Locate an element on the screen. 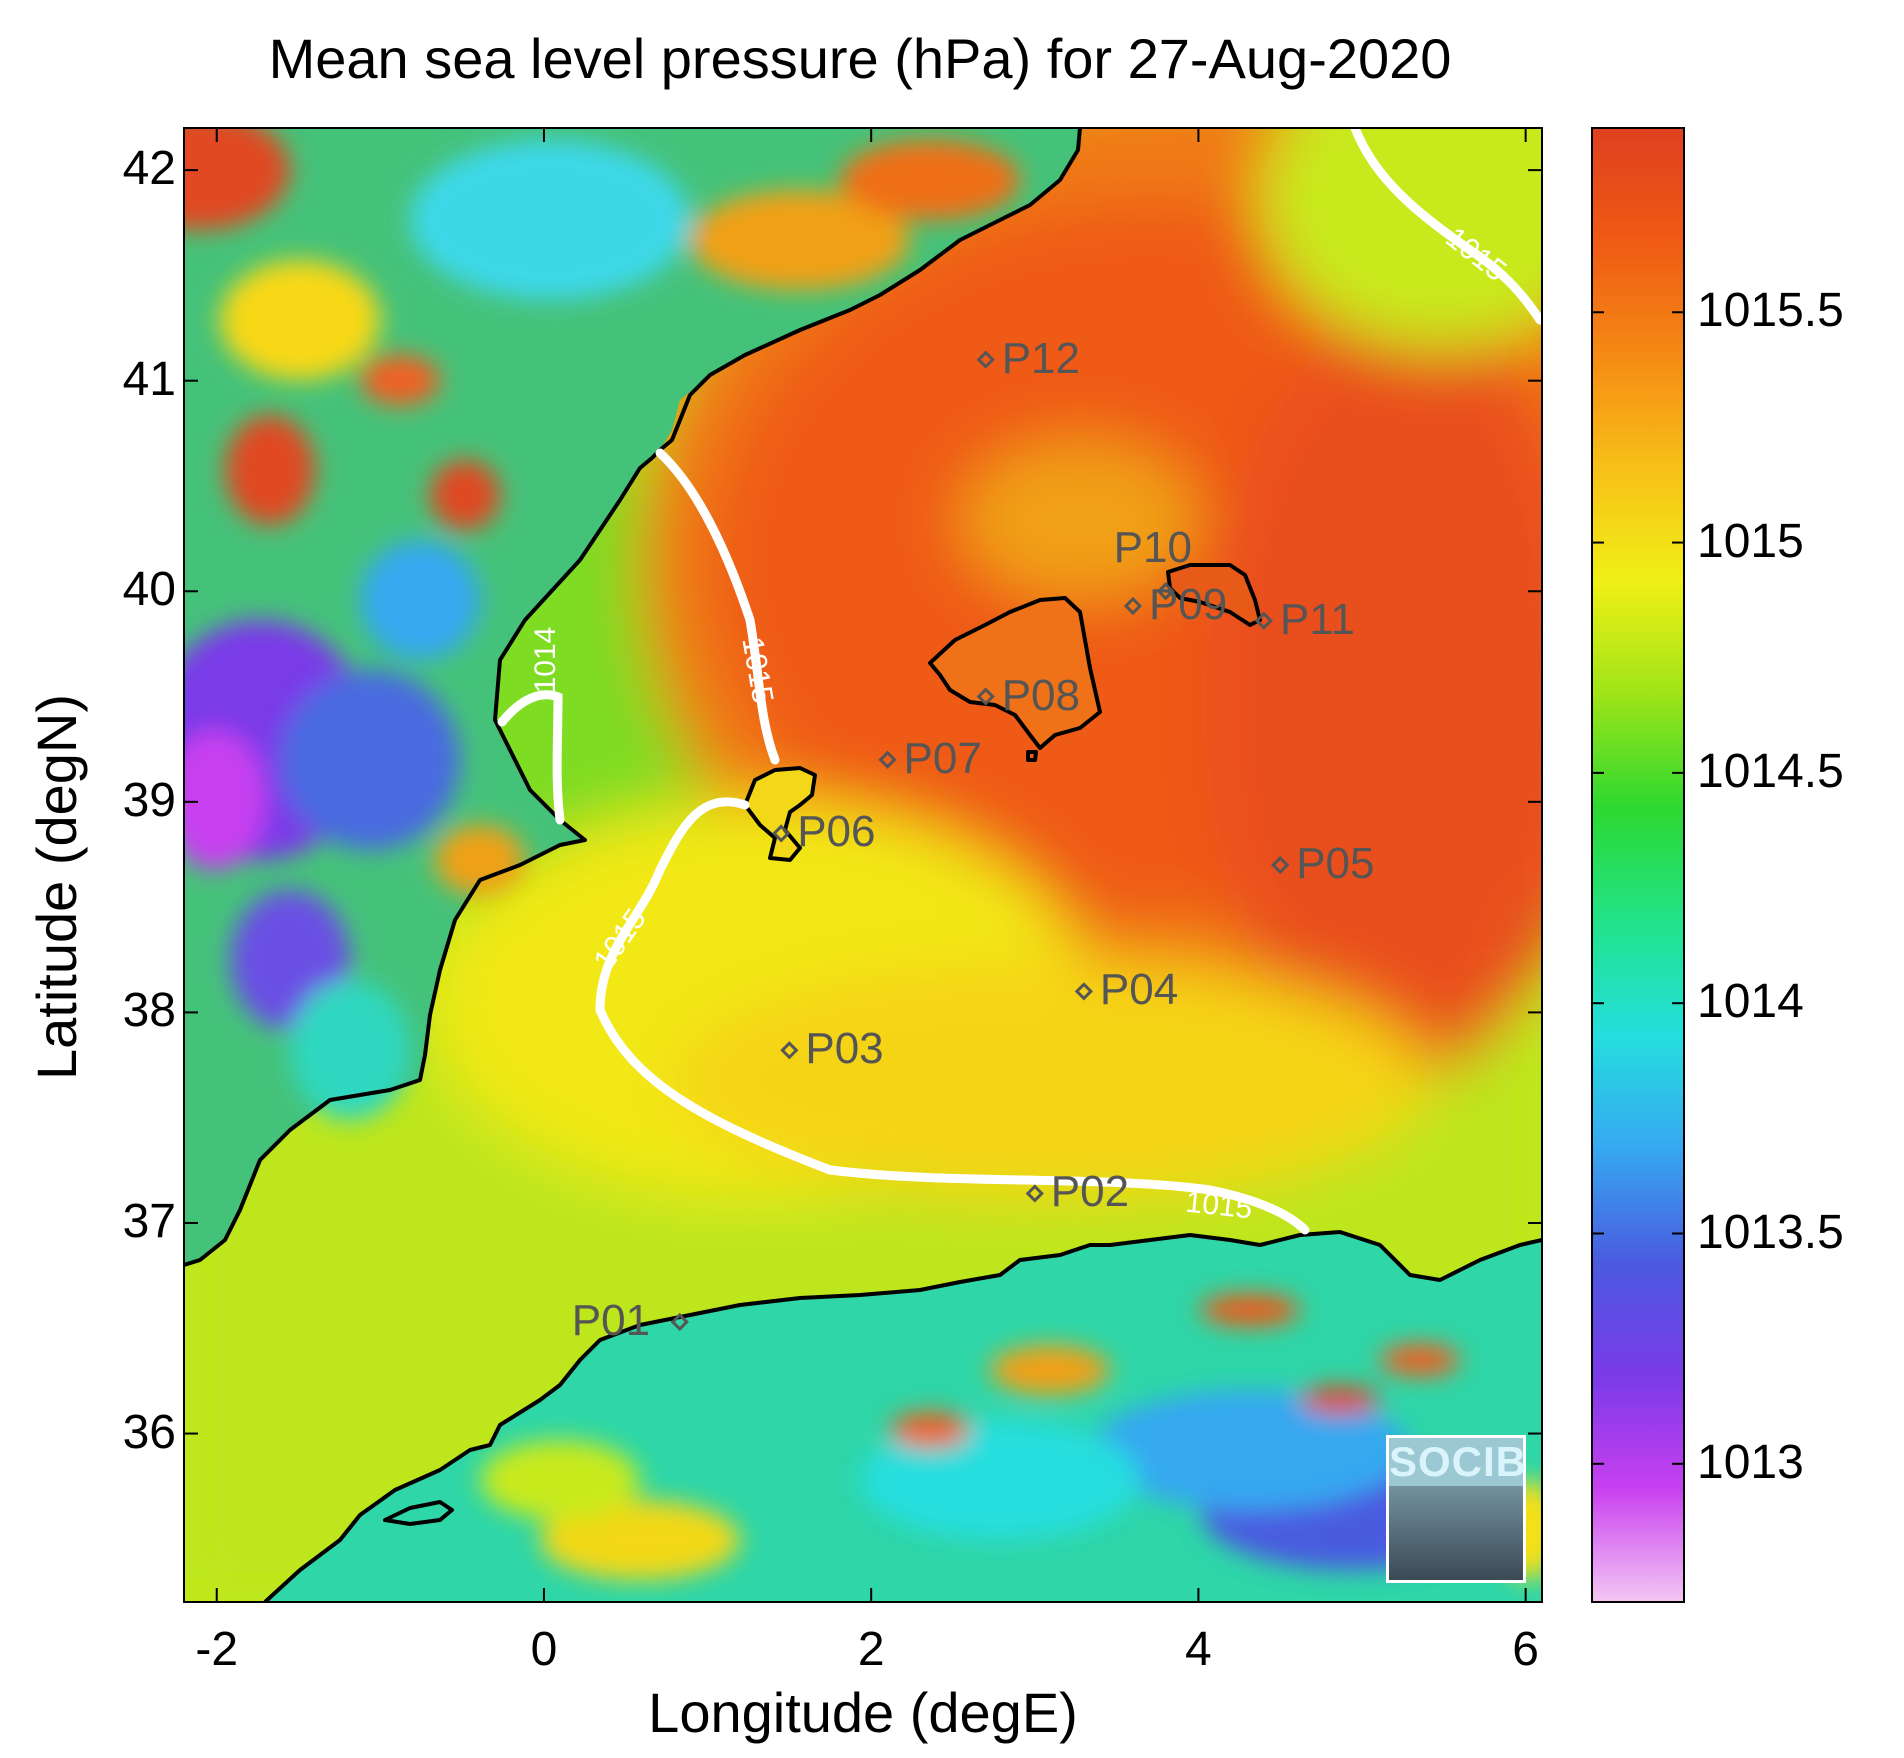 This screenshot has height=1758, width=1904. contour-label: 1014 is located at coordinates (545, 660).